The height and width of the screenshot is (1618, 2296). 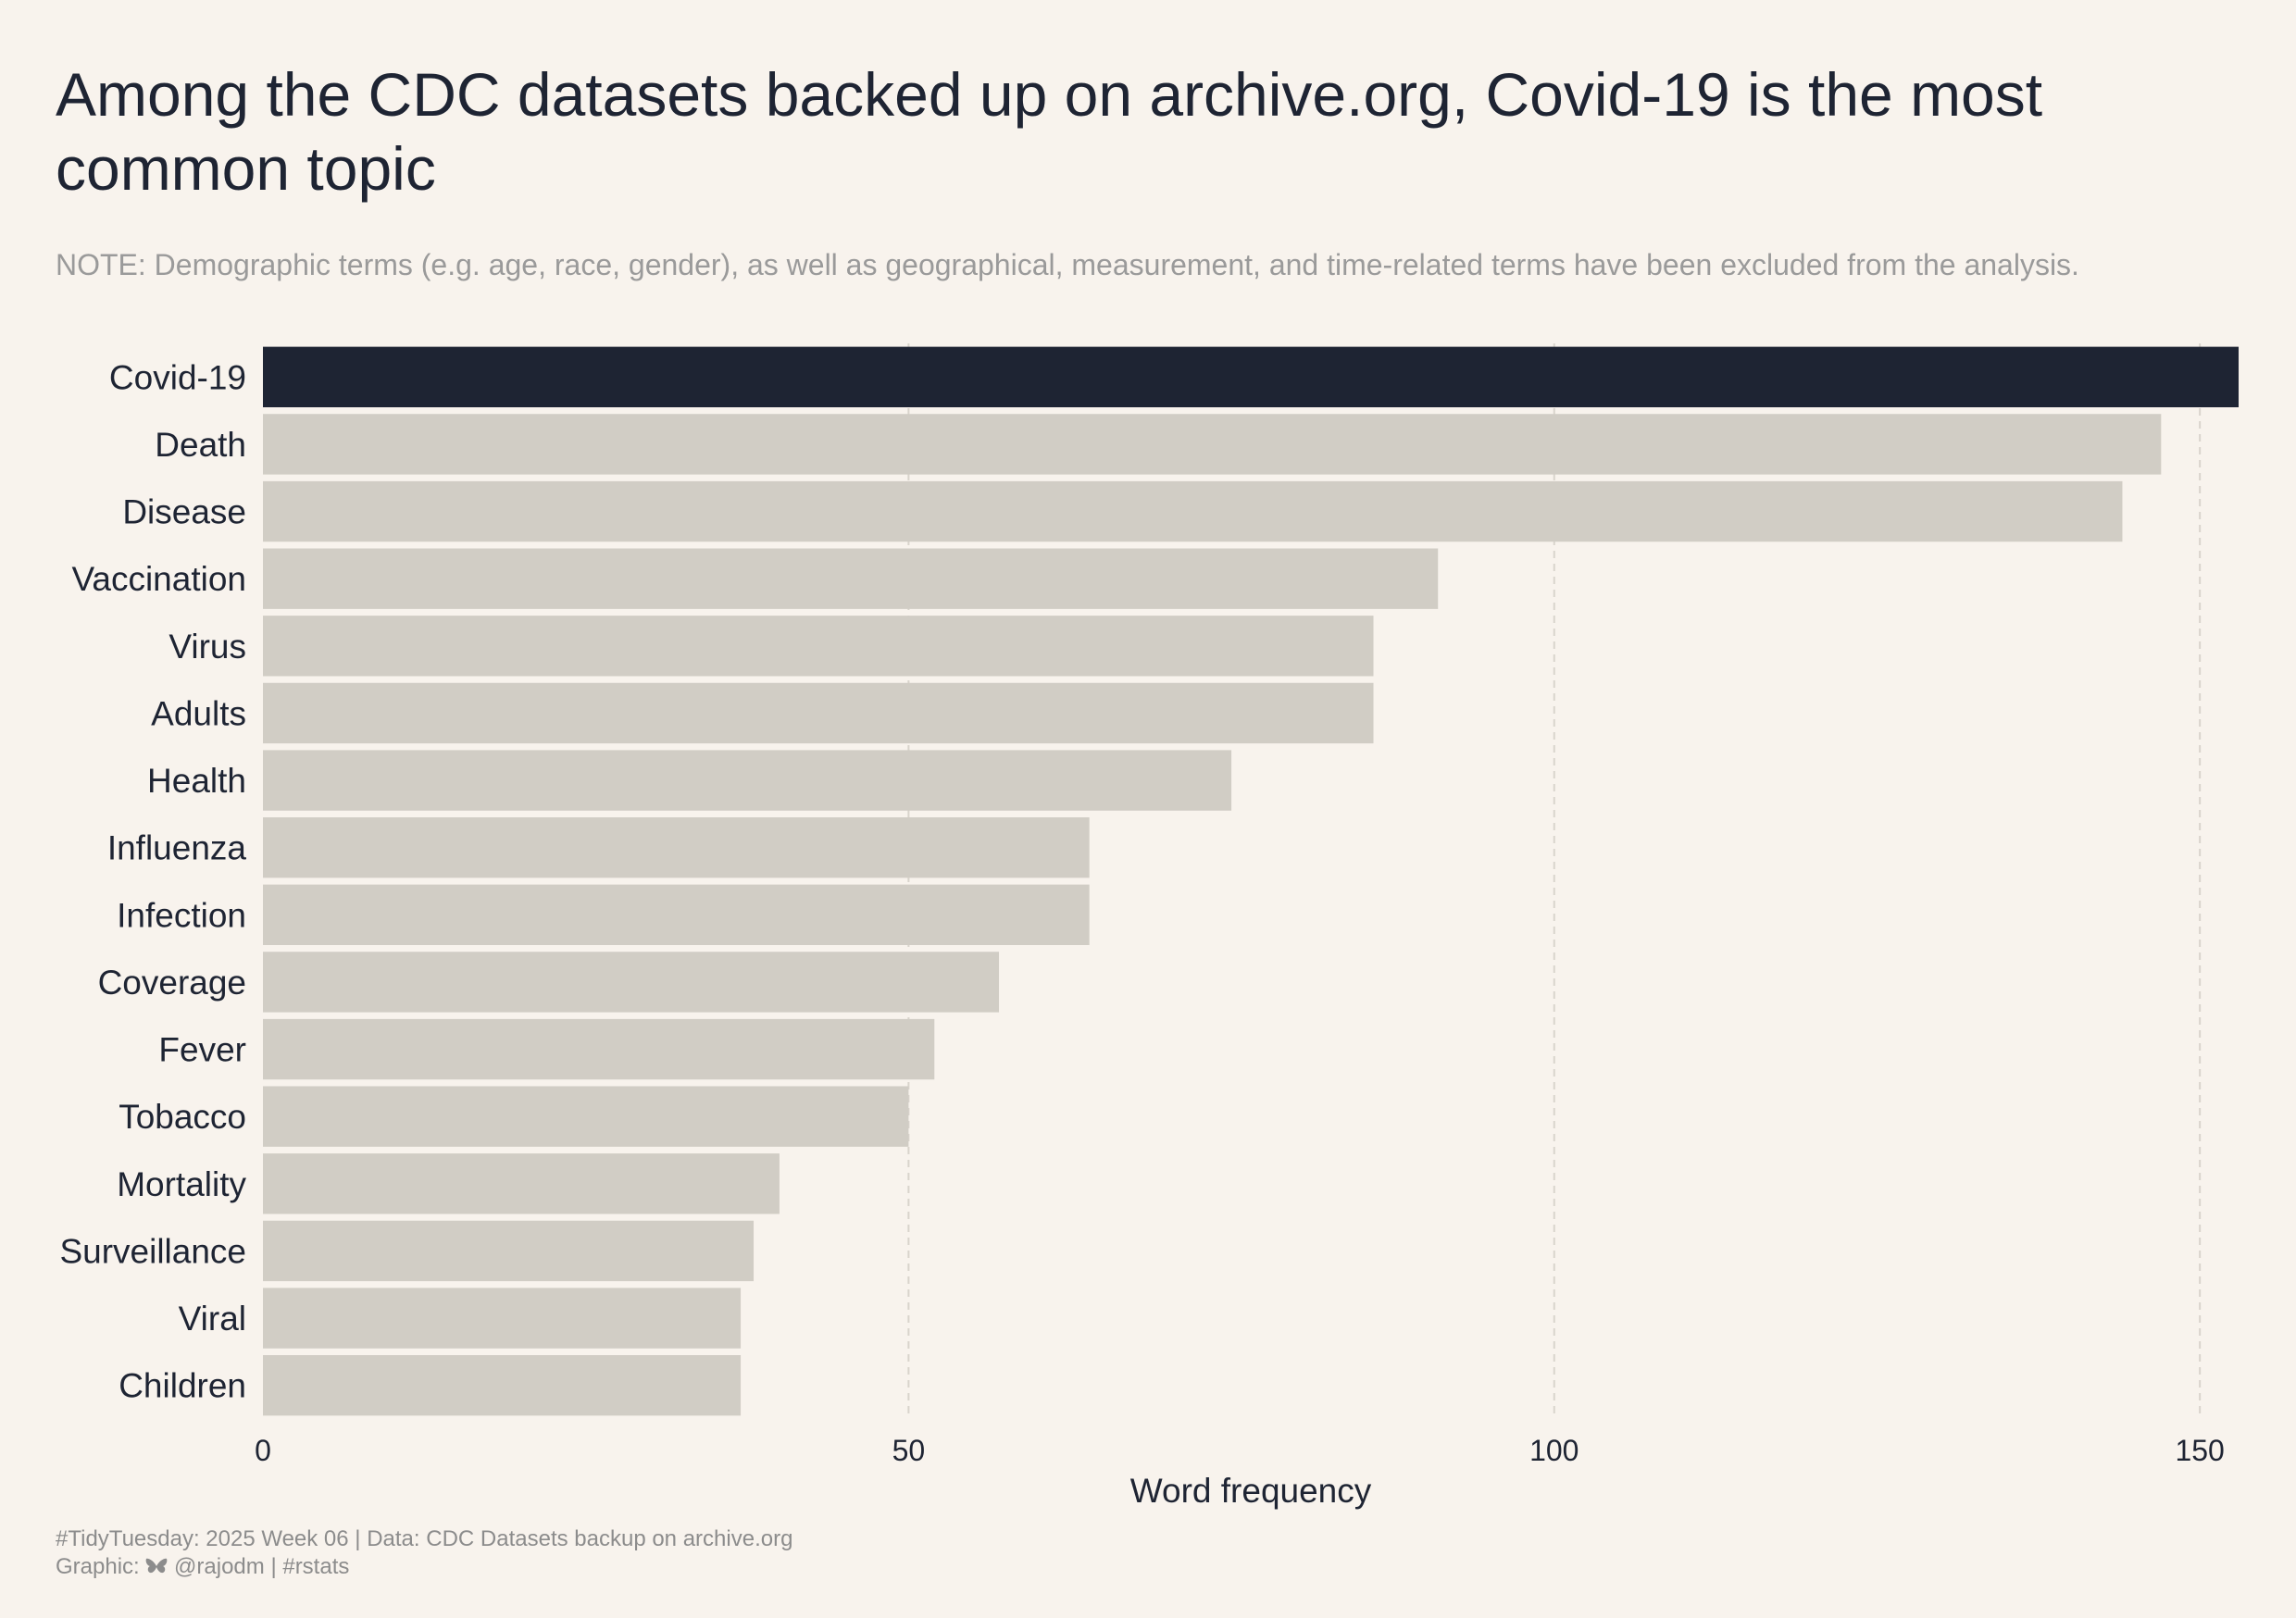 I want to click on bar-fever, so click(x=599, y=1049).